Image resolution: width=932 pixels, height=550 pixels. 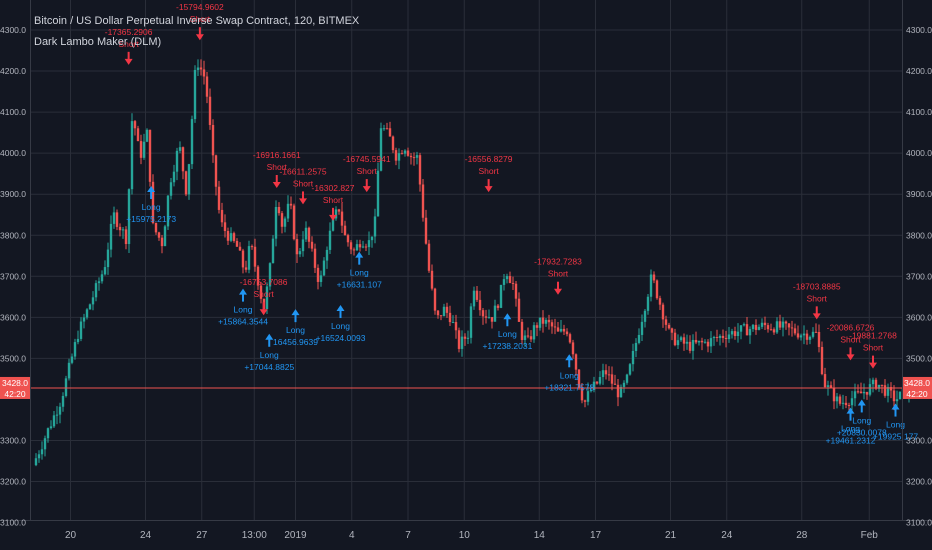 I want to click on x-tick-label: 13:00, so click(x=254, y=535).